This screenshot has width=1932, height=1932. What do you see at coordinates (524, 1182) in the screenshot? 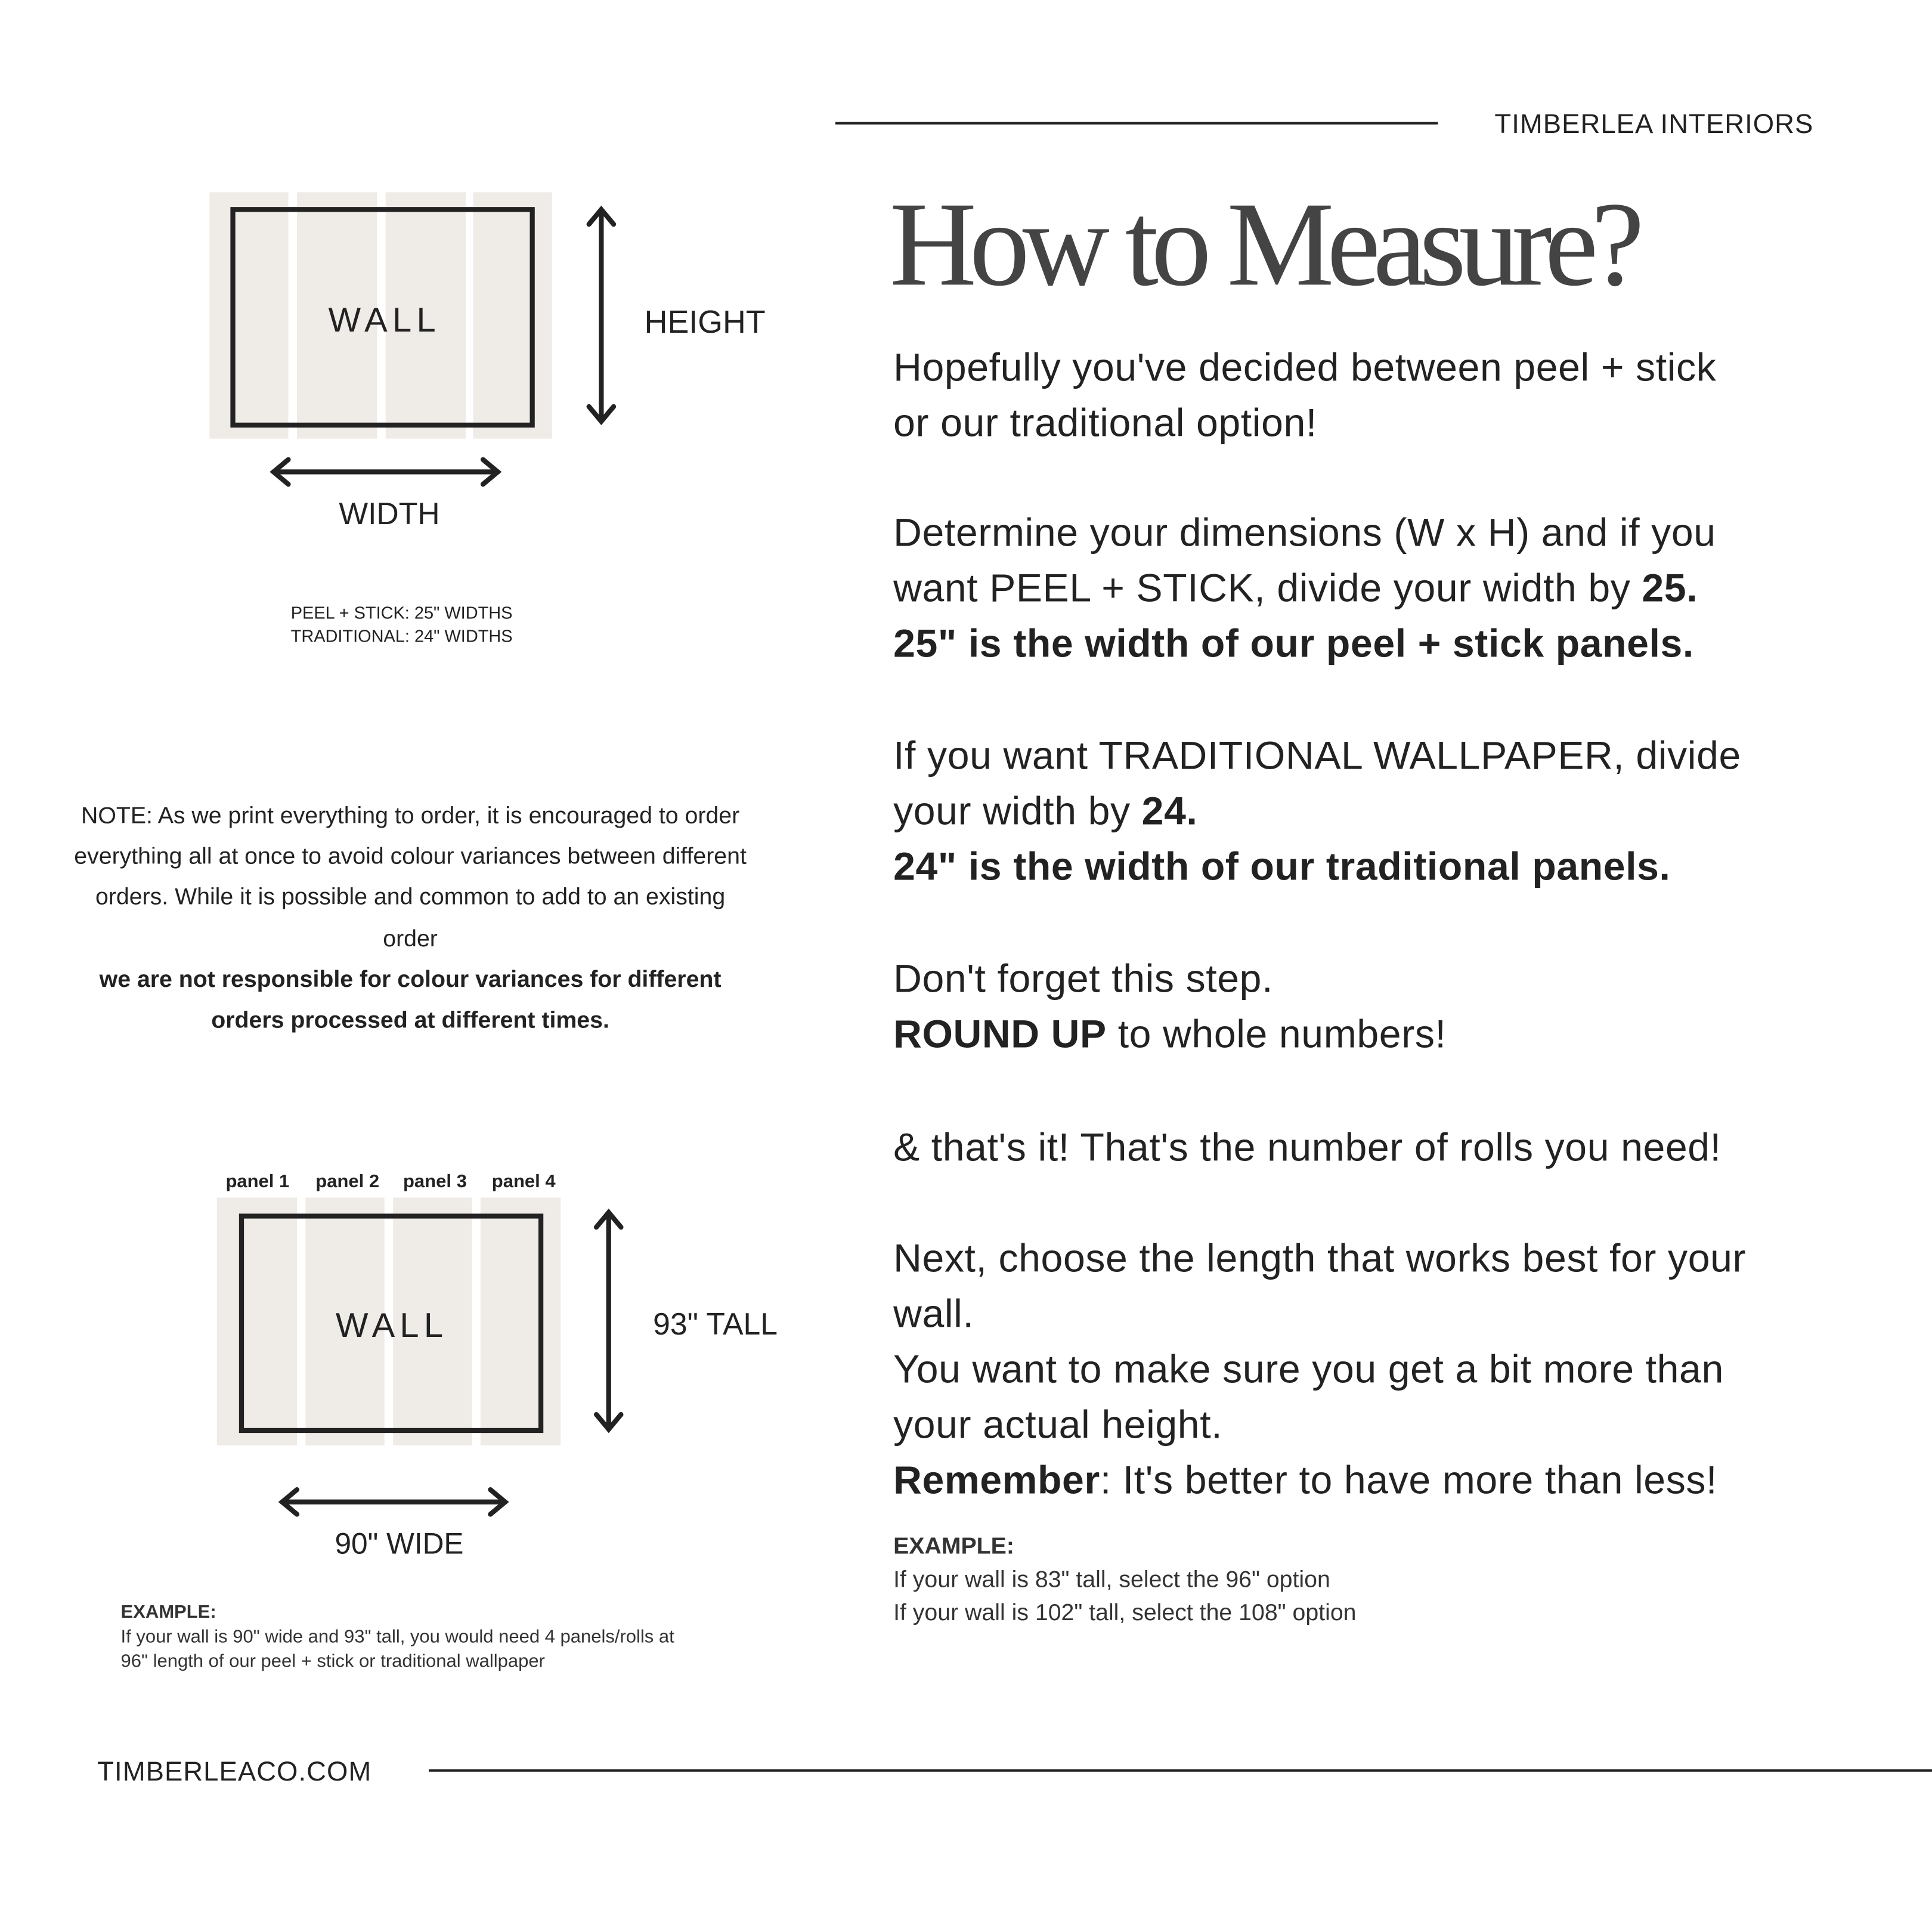
I see `panel-label: panel 4` at bounding box center [524, 1182].